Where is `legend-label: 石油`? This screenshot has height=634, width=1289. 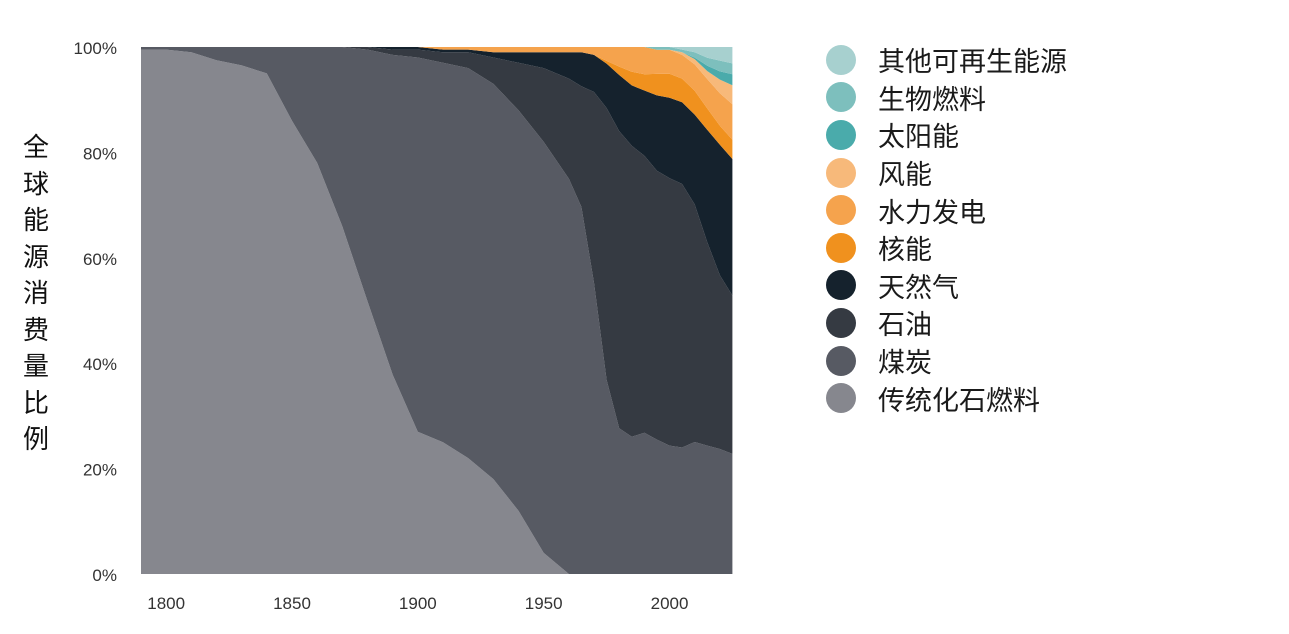 legend-label: 石油 is located at coordinates (905, 326).